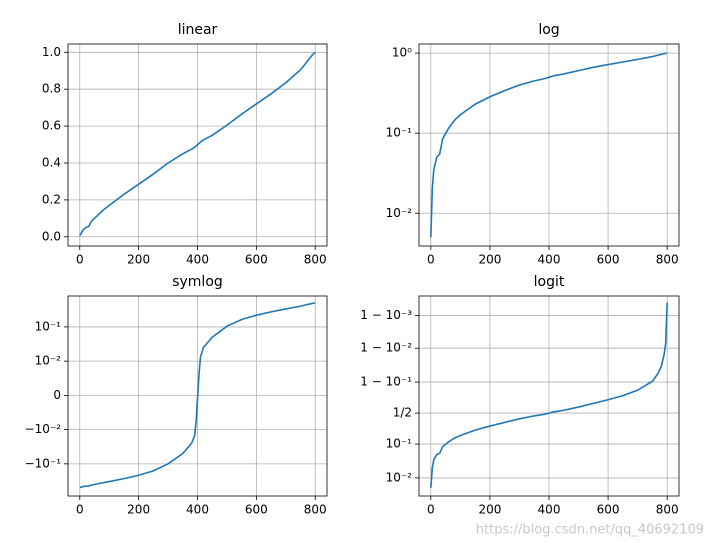  I want to click on panel-title: symlog, so click(197, 282).